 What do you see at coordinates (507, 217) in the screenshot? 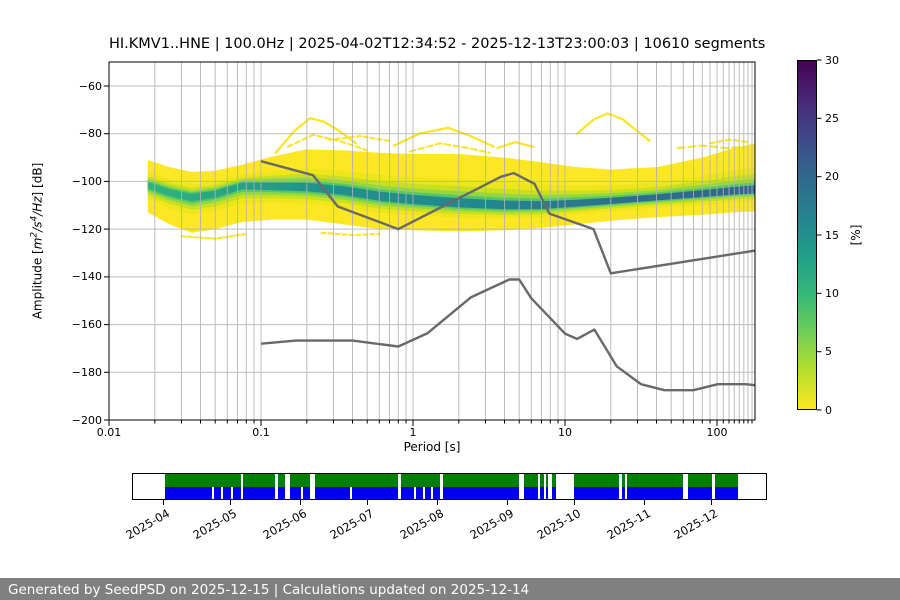
I see `noise-model-high` at bounding box center [507, 217].